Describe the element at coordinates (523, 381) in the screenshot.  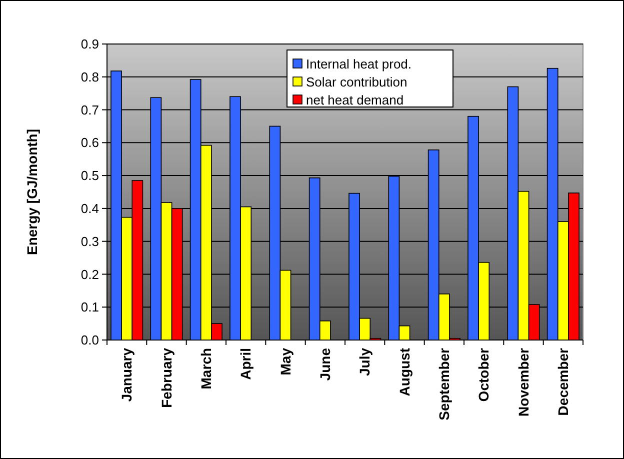
I see `x-tick-label: November` at that location.